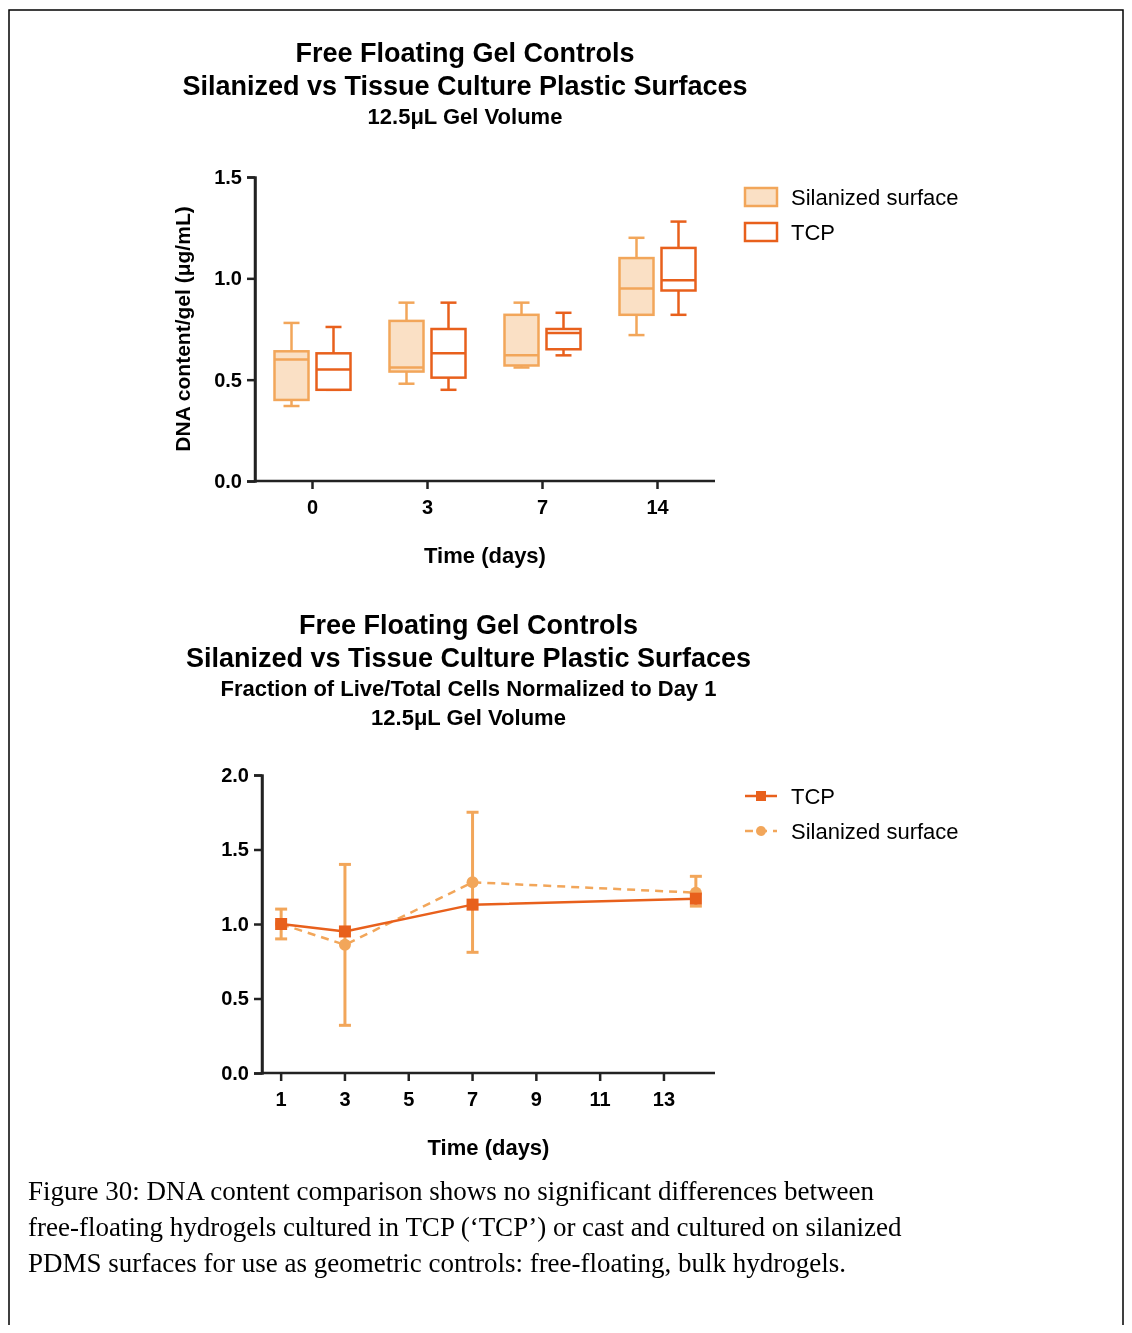 The height and width of the screenshot is (1333, 1132). Describe the element at coordinates (658, 507) in the screenshot. I see `x-tick-label: 14` at that location.